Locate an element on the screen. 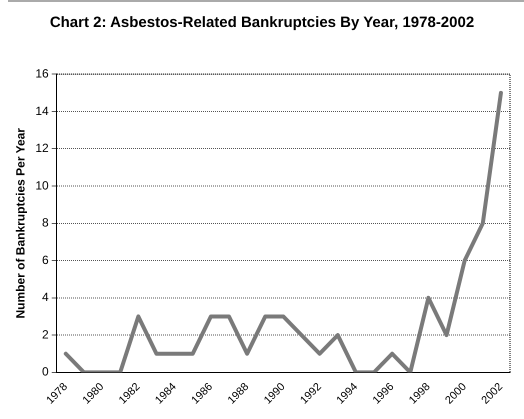 The image size is (524, 419). y-tick-label: 10 is located at coordinates (42, 185).